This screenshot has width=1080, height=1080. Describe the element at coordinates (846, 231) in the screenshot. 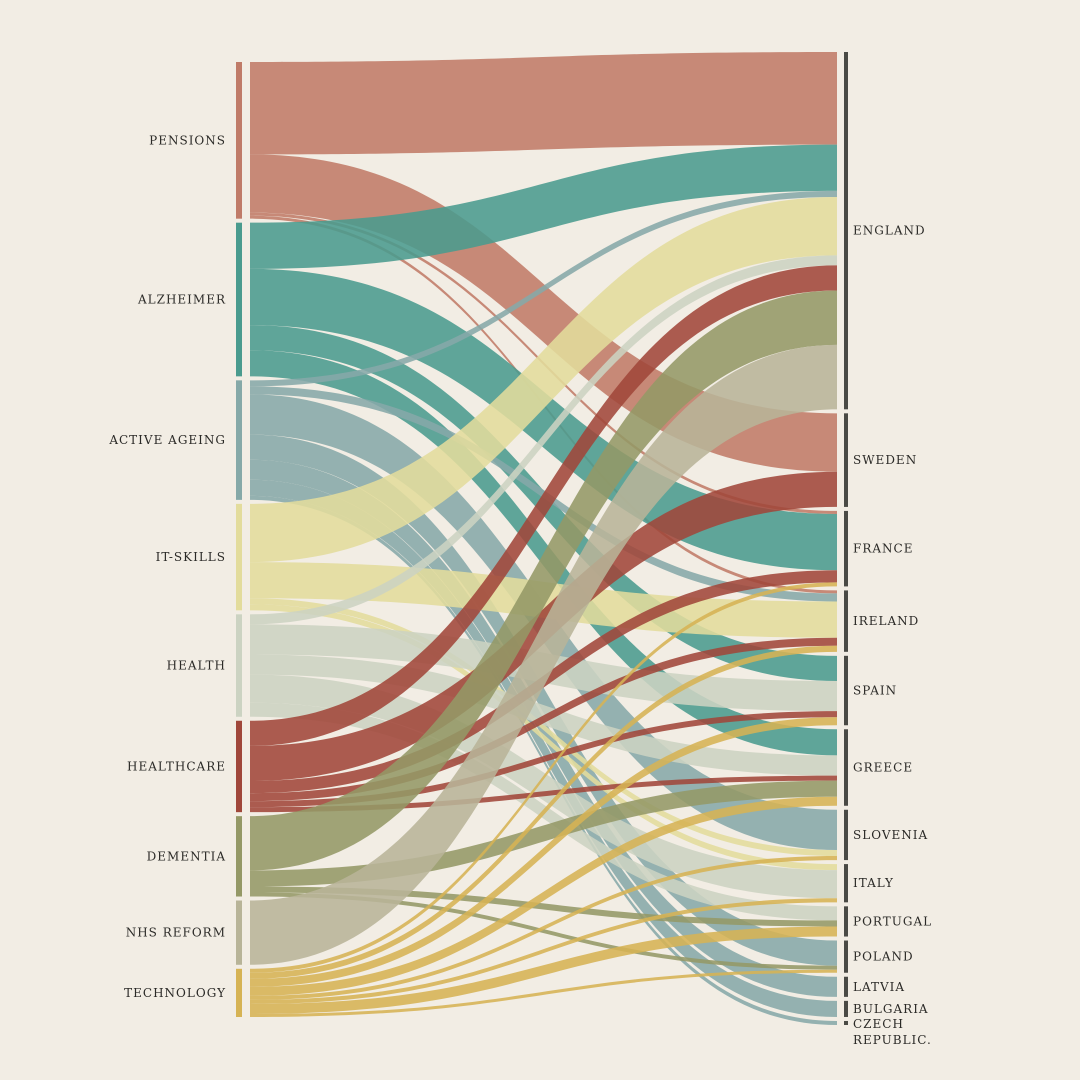

I see `target-node-england` at that location.